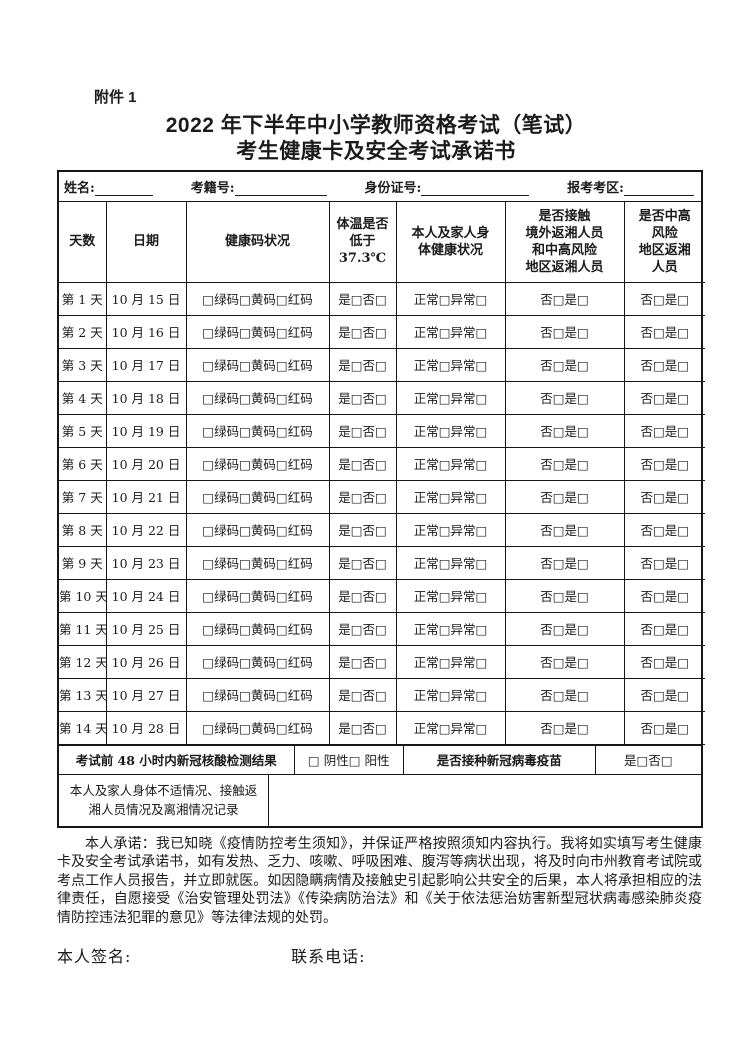 The image size is (752, 1037). What do you see at coordinates (212, 188) in the screenshot?
I see `exam-no-label: 考籍号:` at bounding box center [212, 188].